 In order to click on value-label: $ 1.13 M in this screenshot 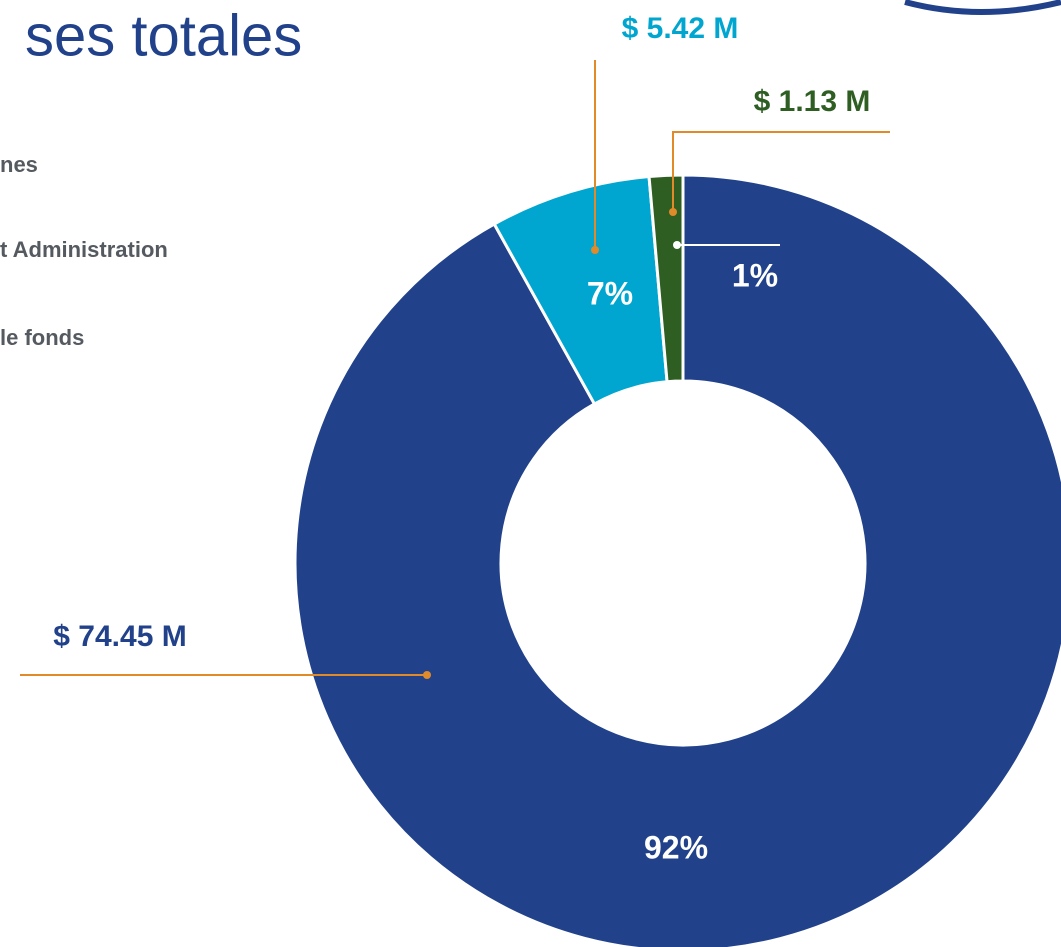, I will do `click(812, 101)`.